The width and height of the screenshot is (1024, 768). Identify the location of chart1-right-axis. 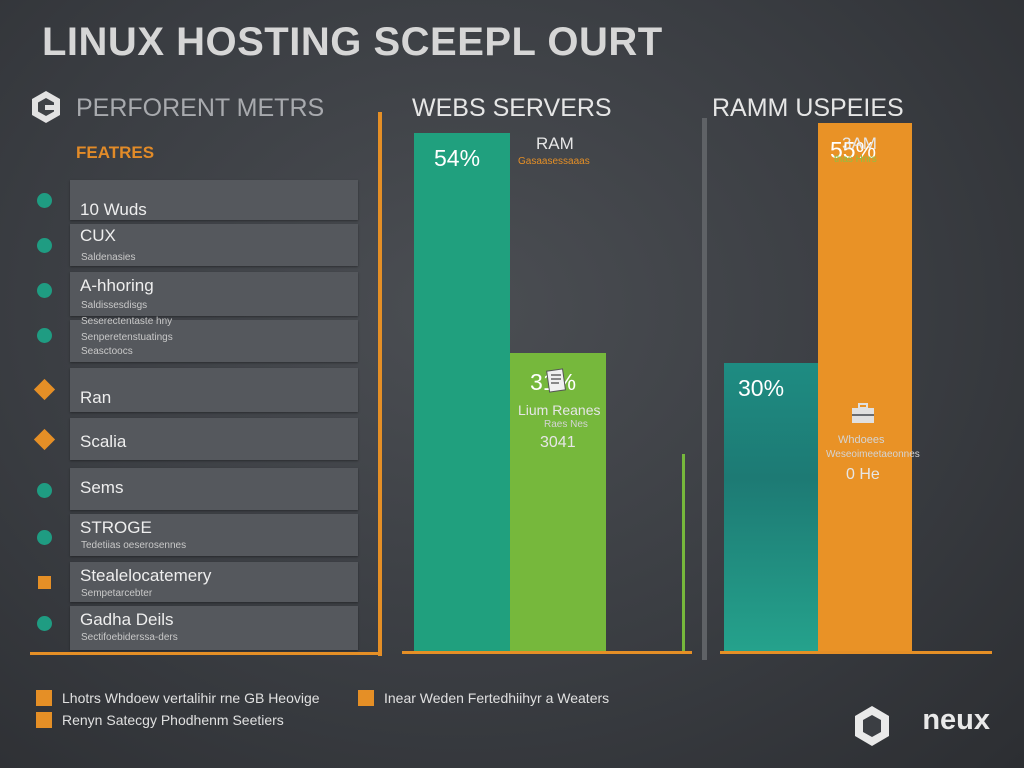
(683, 553).